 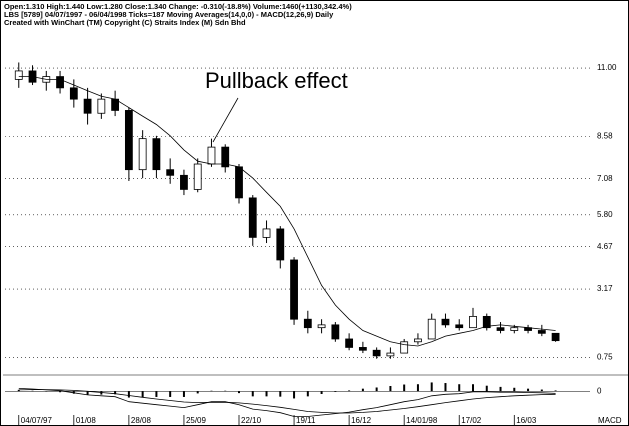 I want to click on y-tick-label: 7.08, so click(x=605, y=178).